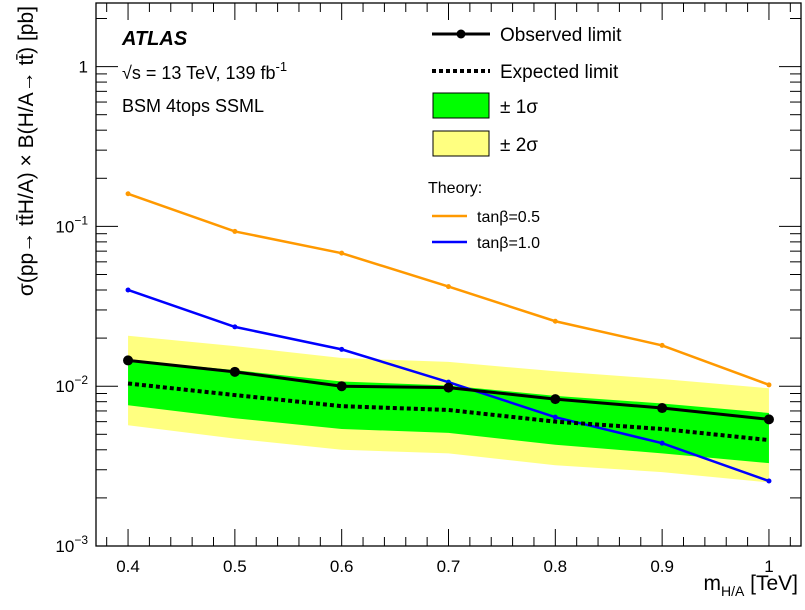 Image resolution: width=805 pixels, height=610 pixels. I want to click on legend-one-sigma-label: ± 1σ, so click(519, 107).